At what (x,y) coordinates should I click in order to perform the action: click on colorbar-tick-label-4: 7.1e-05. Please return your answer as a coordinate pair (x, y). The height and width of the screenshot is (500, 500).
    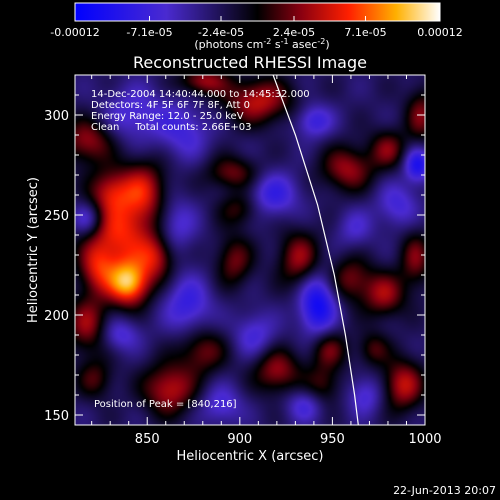
    Looking at the image, I should click on (365, 32).